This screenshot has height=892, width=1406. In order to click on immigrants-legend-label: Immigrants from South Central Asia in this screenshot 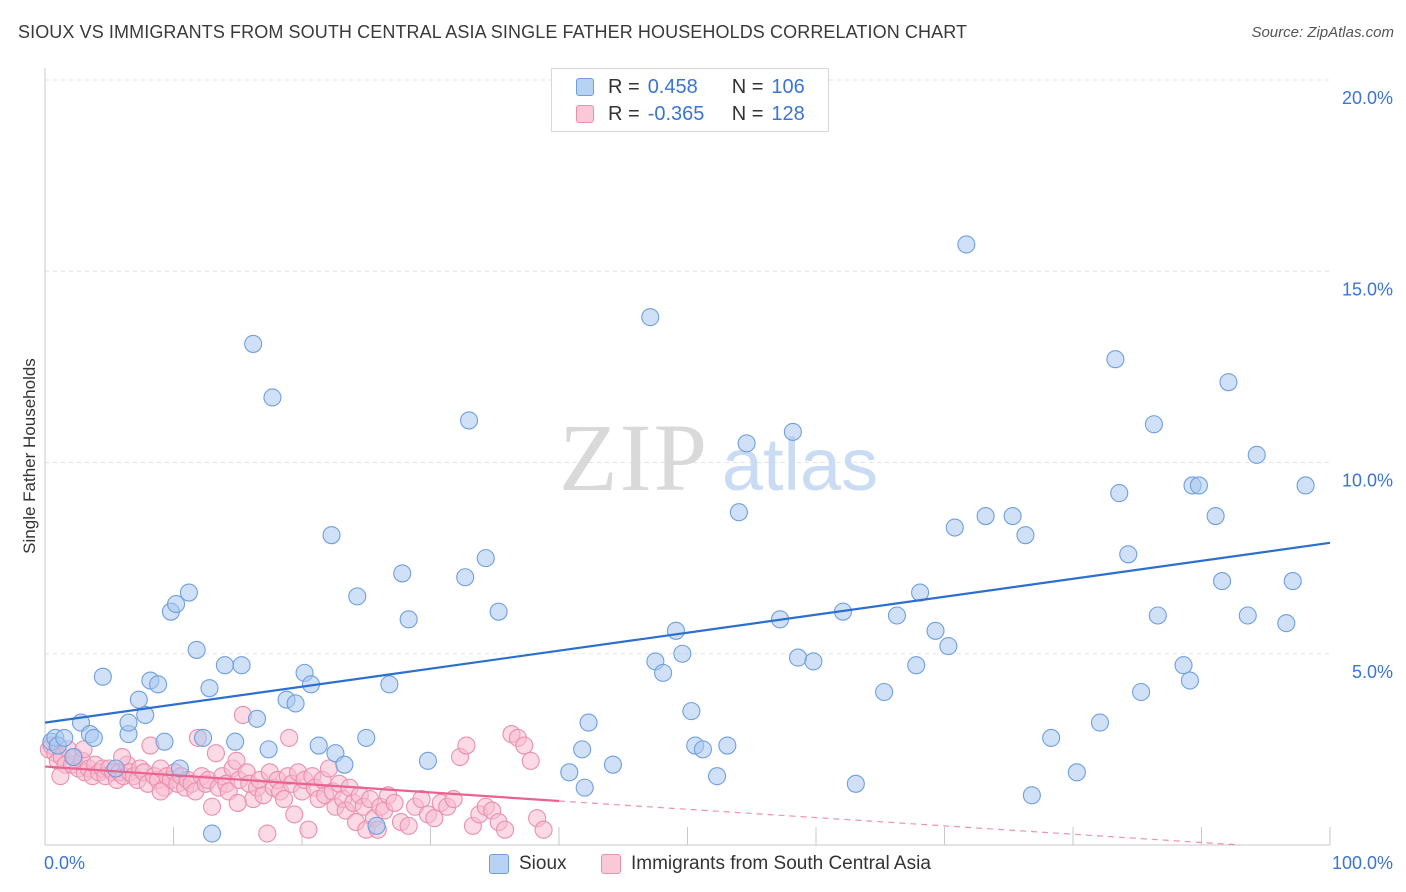, I will do `click(781, 863)`.